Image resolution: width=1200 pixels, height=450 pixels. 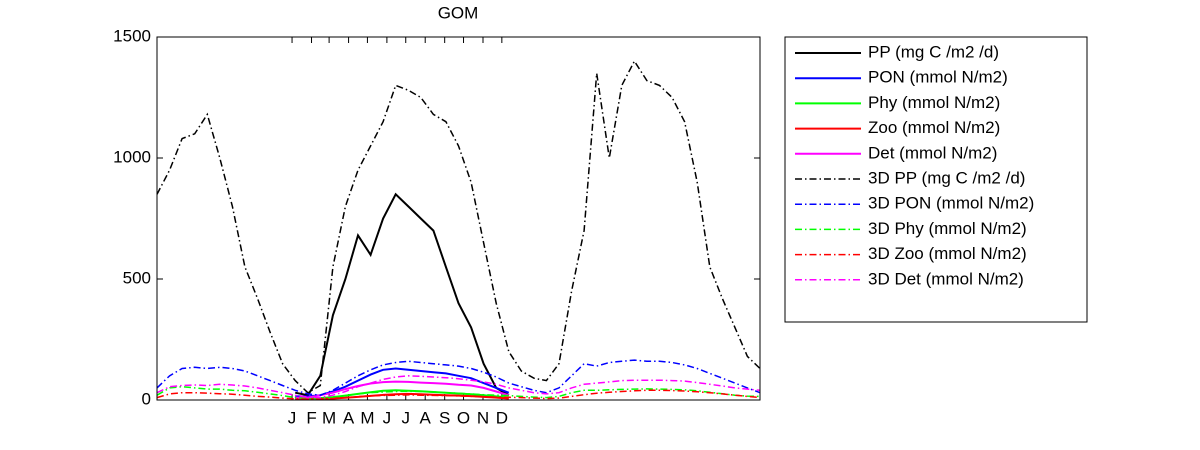 What do you see at coordinates (311, 417) in the screenshot?
I see `x-tick-label: F` at bounding box center [311, 417].